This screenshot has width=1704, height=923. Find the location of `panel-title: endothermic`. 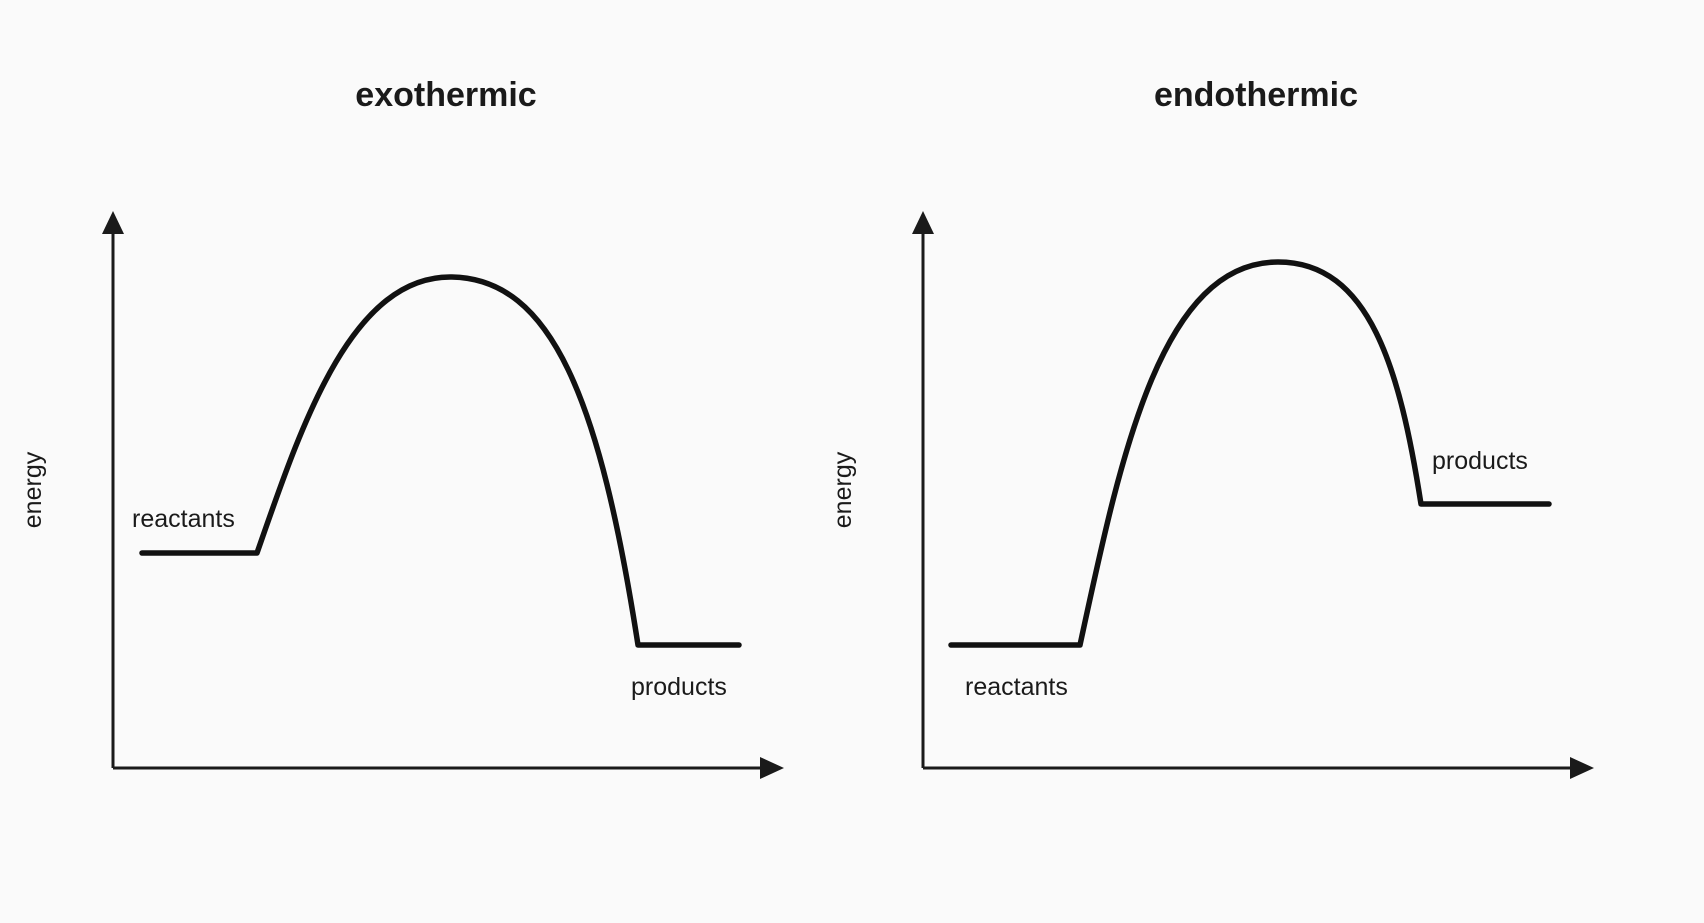

panel-title: endothermic is located at coordinates (1256, 95).